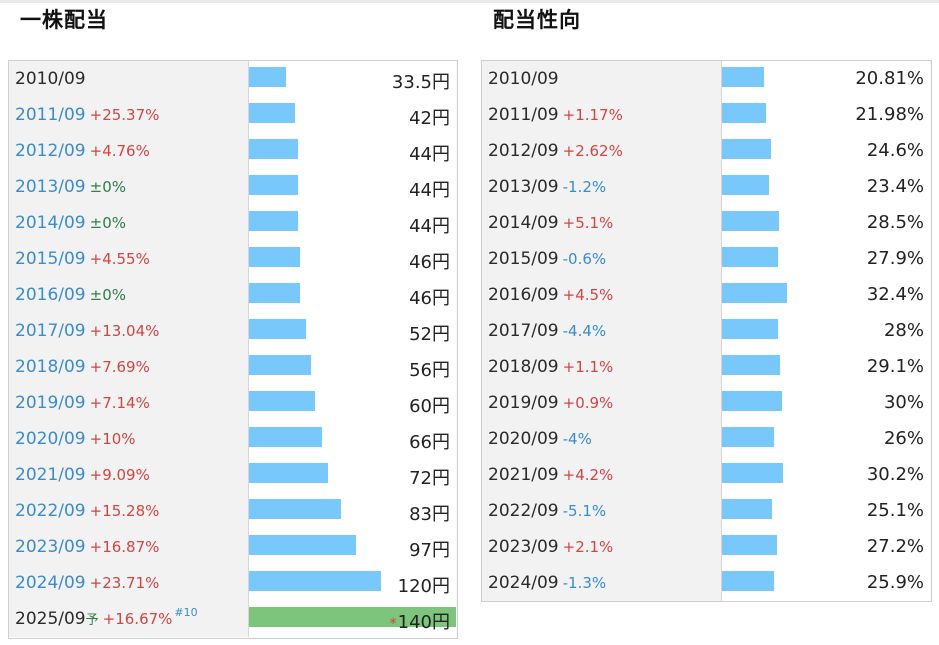  Describe the element at coordinates (50, 403) in the screenshot. I see `fiscal-year: 2019/09` at that location.